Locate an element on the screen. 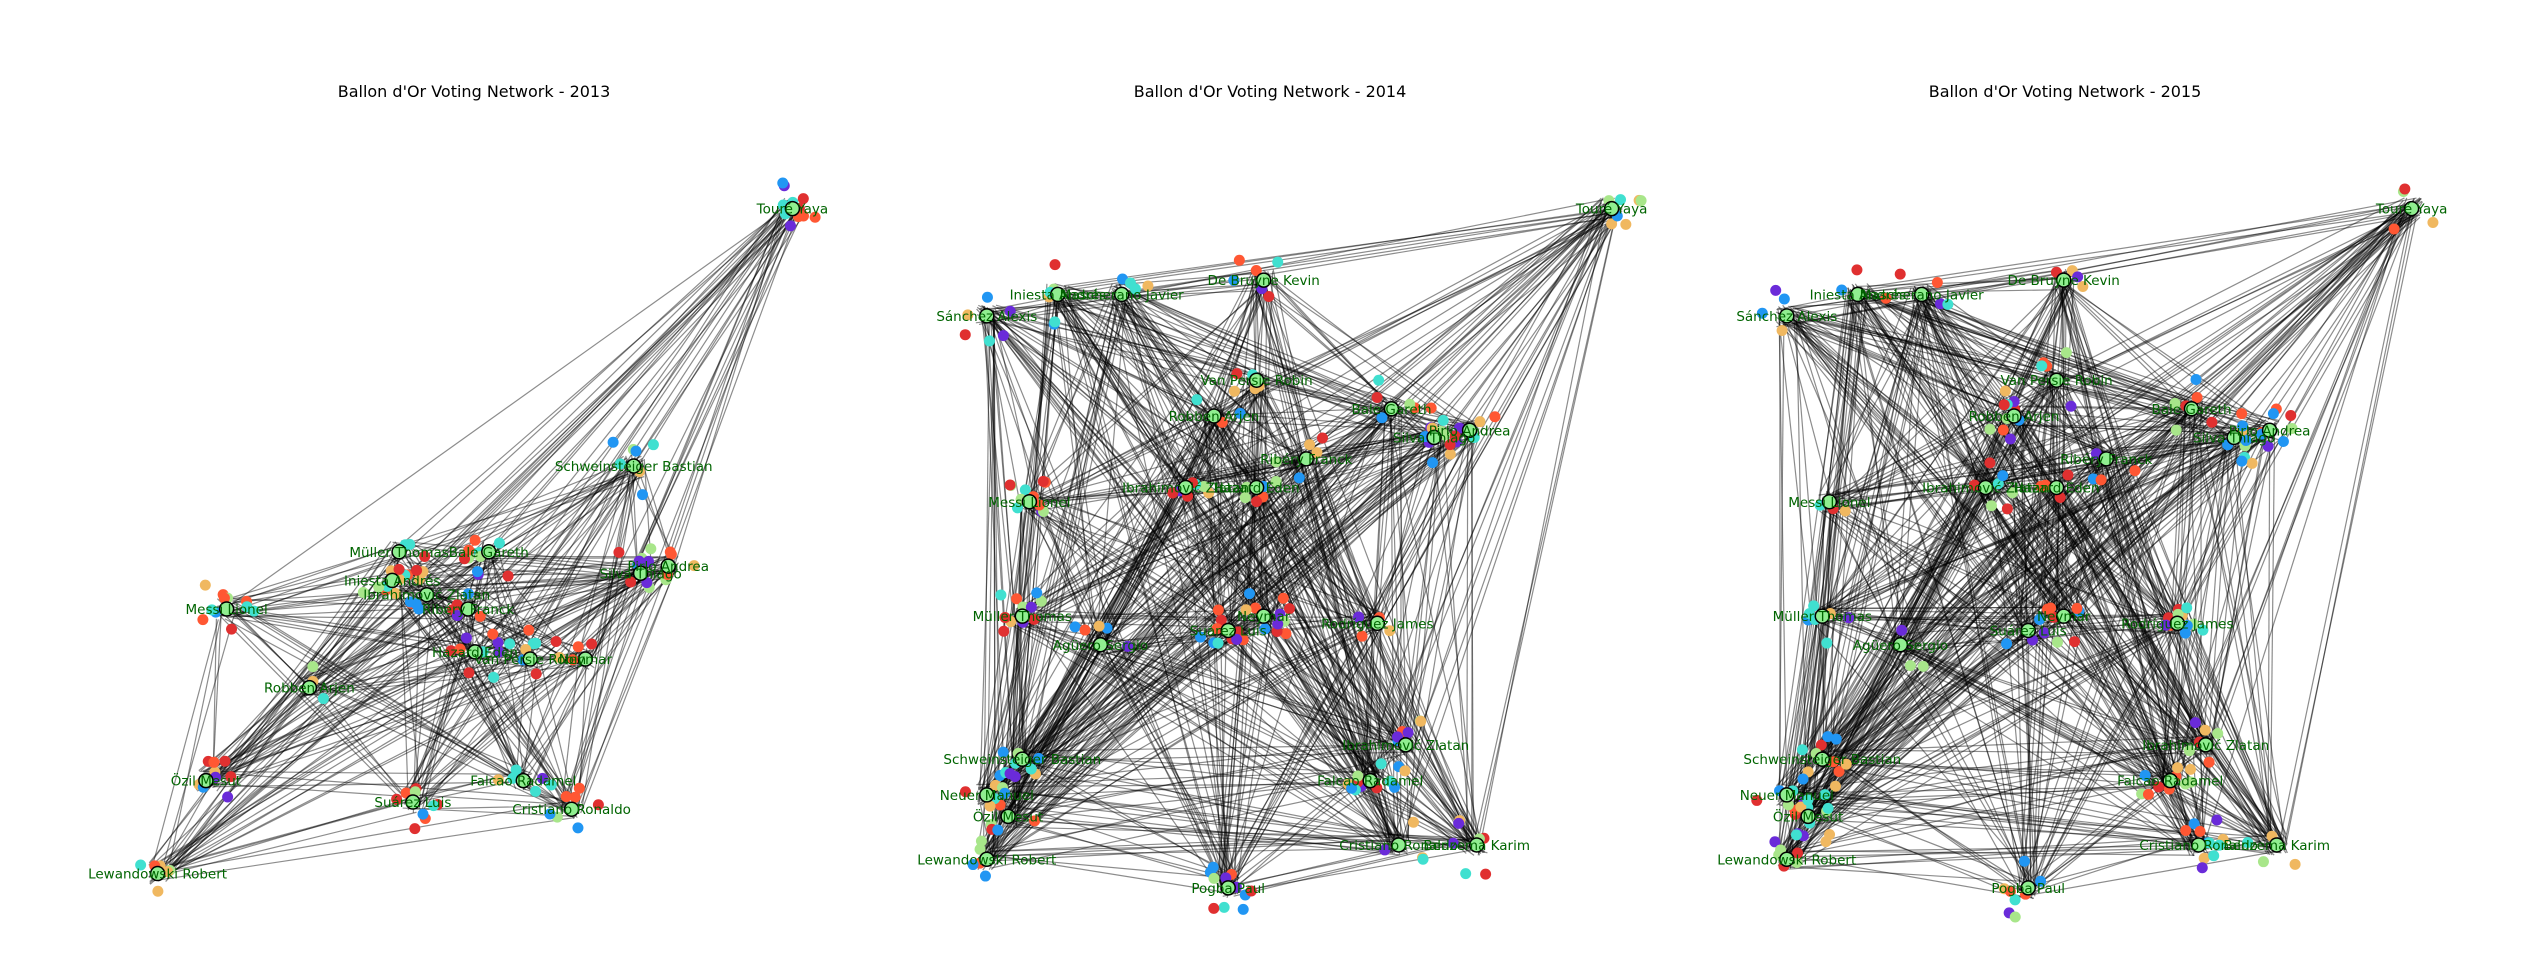 The width and height of the screenshot is (2525, 975). player-label: Schweinsteiger Bastian is located at coordinates (1822, 760).